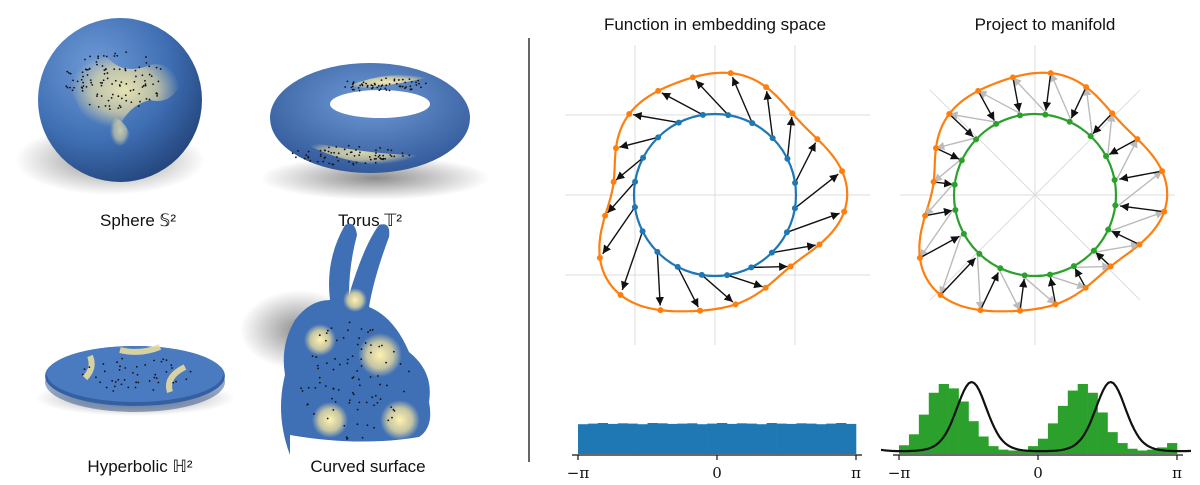 This screenshot has width=1200, height=485. What do you see at coordinates (1038, 473) in the screenshot?
I see `tick-zero: 0` at bounding box center [1038, 473].